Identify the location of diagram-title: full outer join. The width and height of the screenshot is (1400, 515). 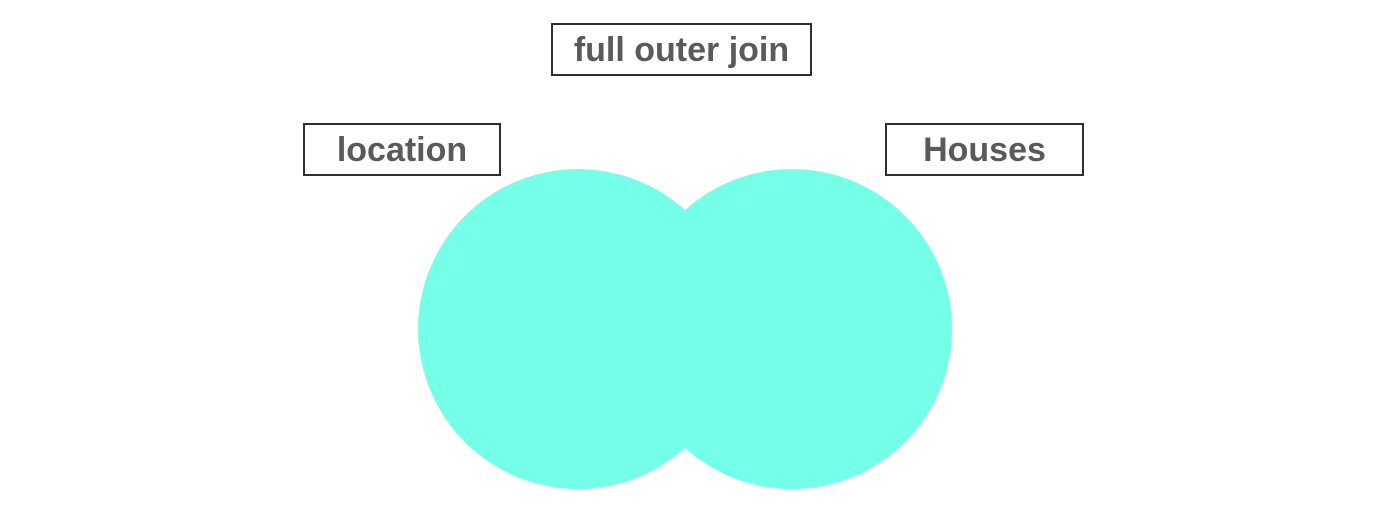
(681, 49).